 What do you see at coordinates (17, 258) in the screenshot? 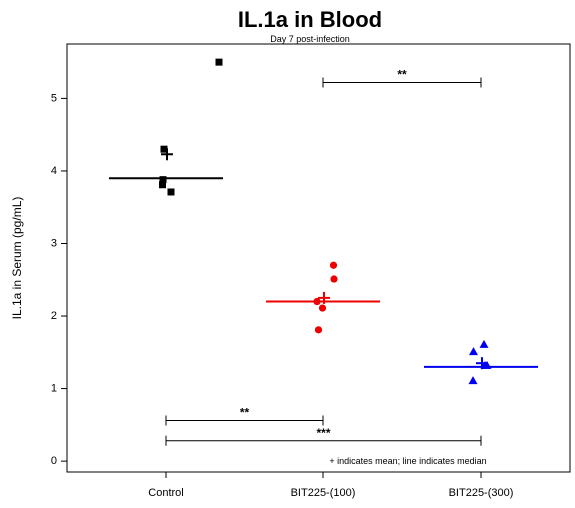
I see `y-axis-label: IL.1a in Serum (pg/mL)` at bounding box center [17, 258].